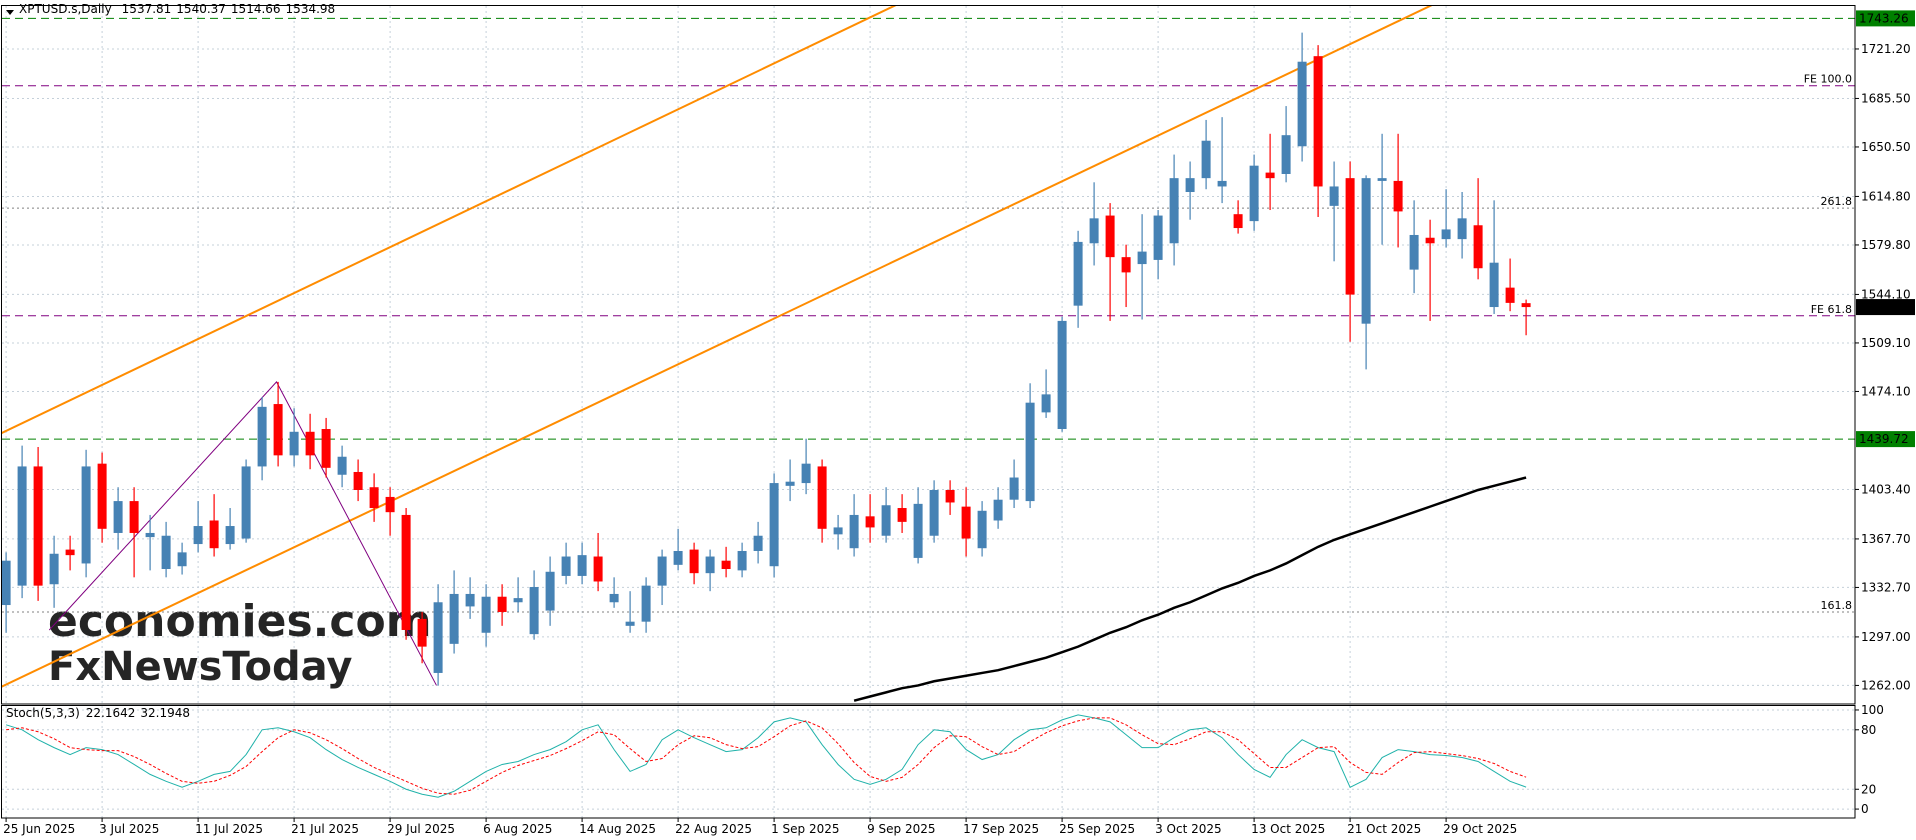 This screenshot has width=1916, height=840. I want to click on y-tick-label: 100, so click(1872, 710).